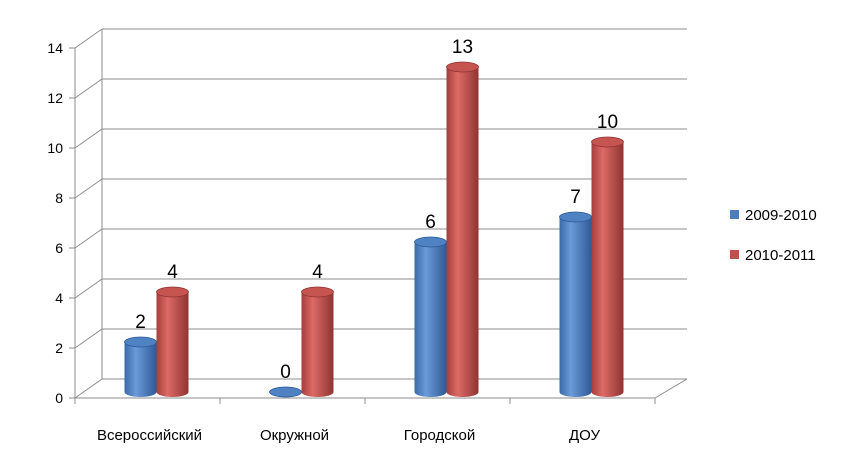  I want to click on data-label-2009-2010-2: 0, so click(285, 372).